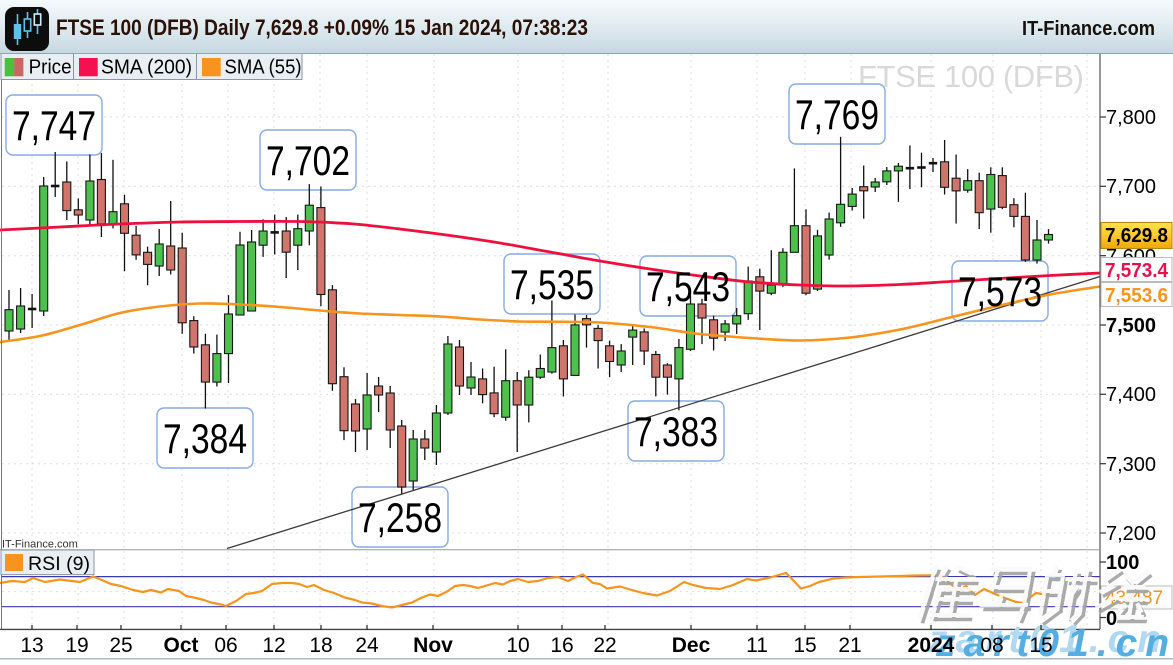 This screenshot has width=1173, height=665. Describe the element at coordinates (225, 645) in the screenshot. I see `svg-text: 06` at that location.